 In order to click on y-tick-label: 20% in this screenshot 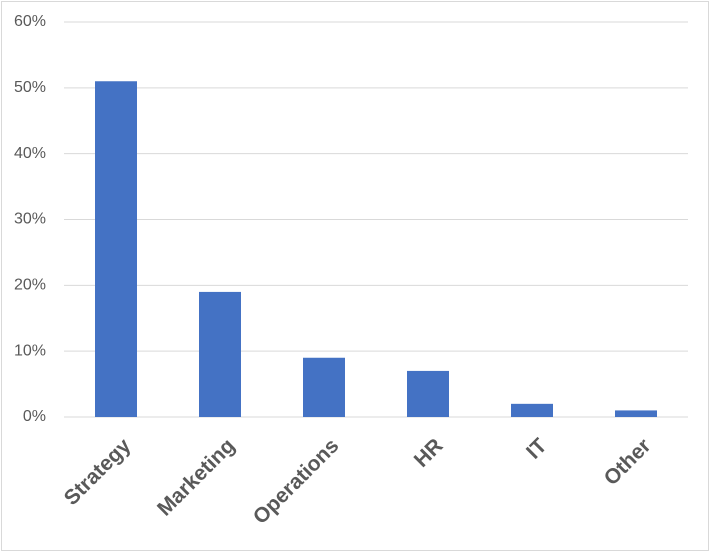, I will do `click(30, 285)`.